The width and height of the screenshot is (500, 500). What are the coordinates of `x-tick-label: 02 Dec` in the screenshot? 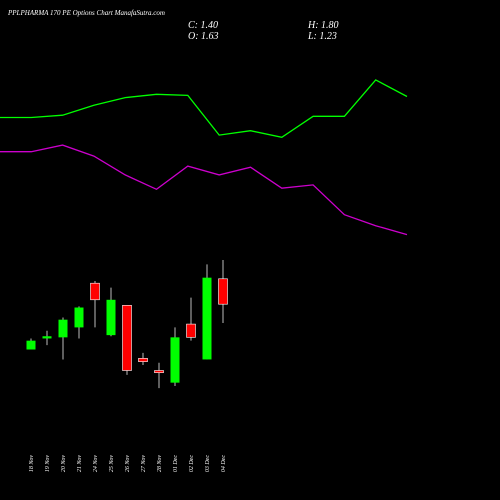 It's located at (192, 463).